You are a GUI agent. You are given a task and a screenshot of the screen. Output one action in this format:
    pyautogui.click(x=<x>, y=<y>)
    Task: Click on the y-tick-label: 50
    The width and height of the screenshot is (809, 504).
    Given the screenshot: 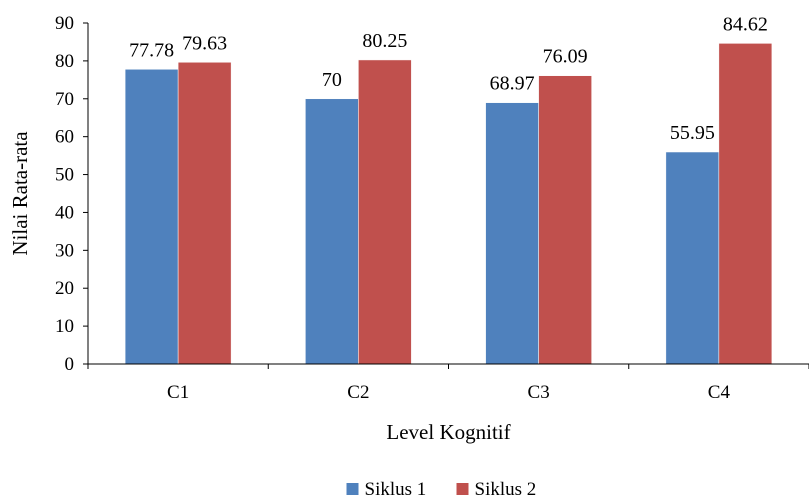 What is the action you would take?
    pyautogui.click(x=64, y=175)
    